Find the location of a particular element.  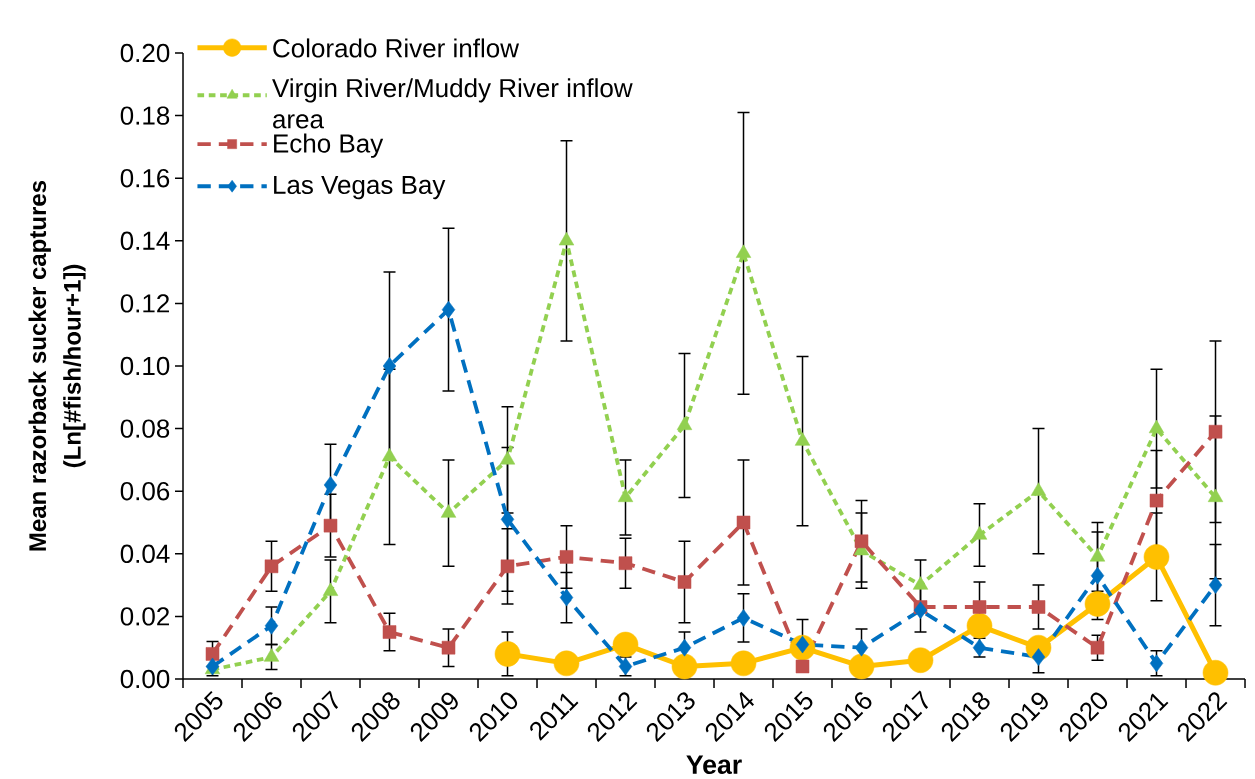

y-tick-label: 0.06 is located at coordinates (145, 491).